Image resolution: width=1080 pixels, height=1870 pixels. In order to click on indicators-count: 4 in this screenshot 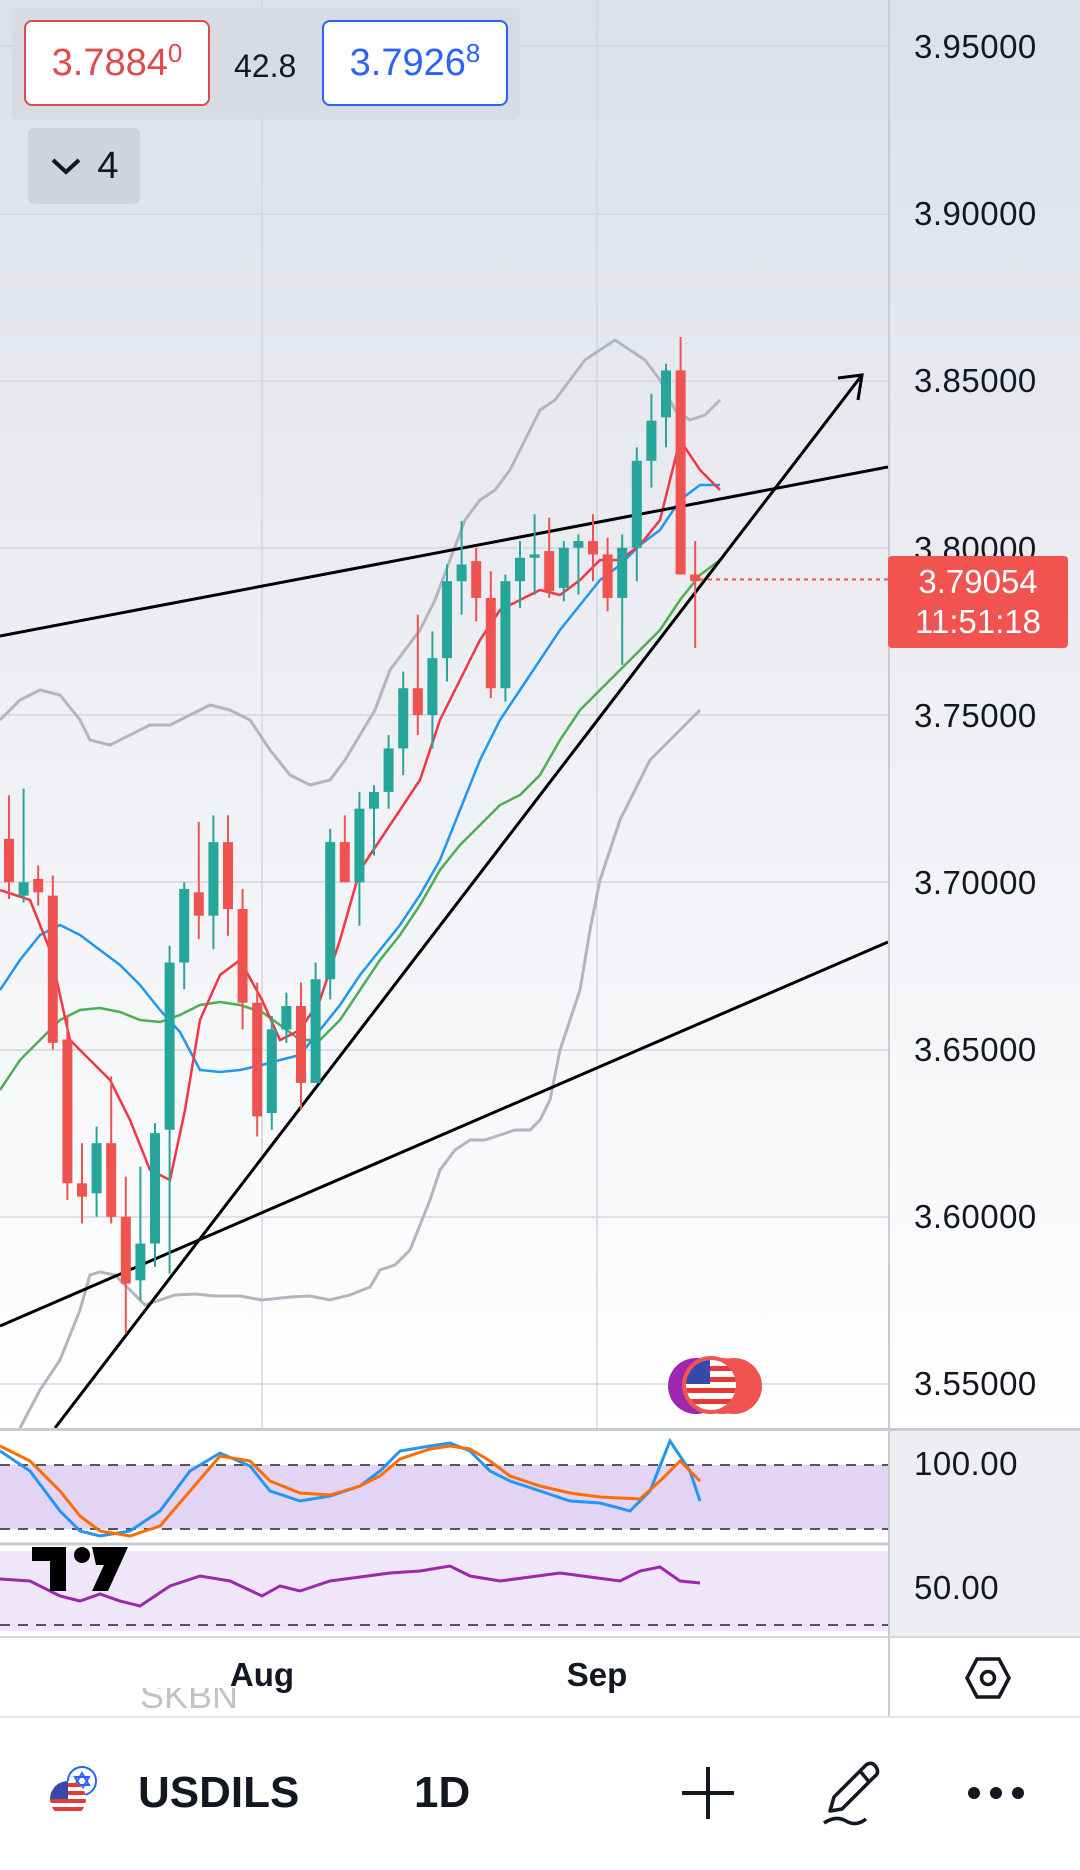, I will do `click(108, 165)`.